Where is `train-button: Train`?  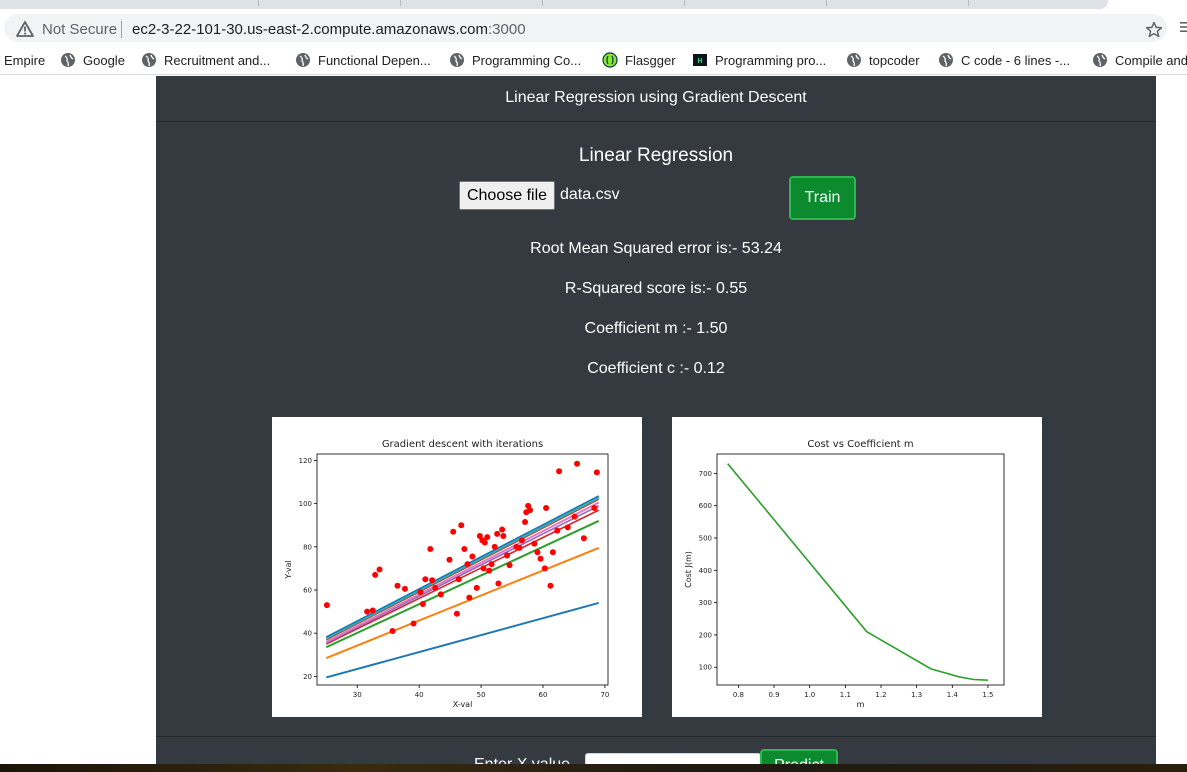 train-button: Train is located at coordinates (822, 198).